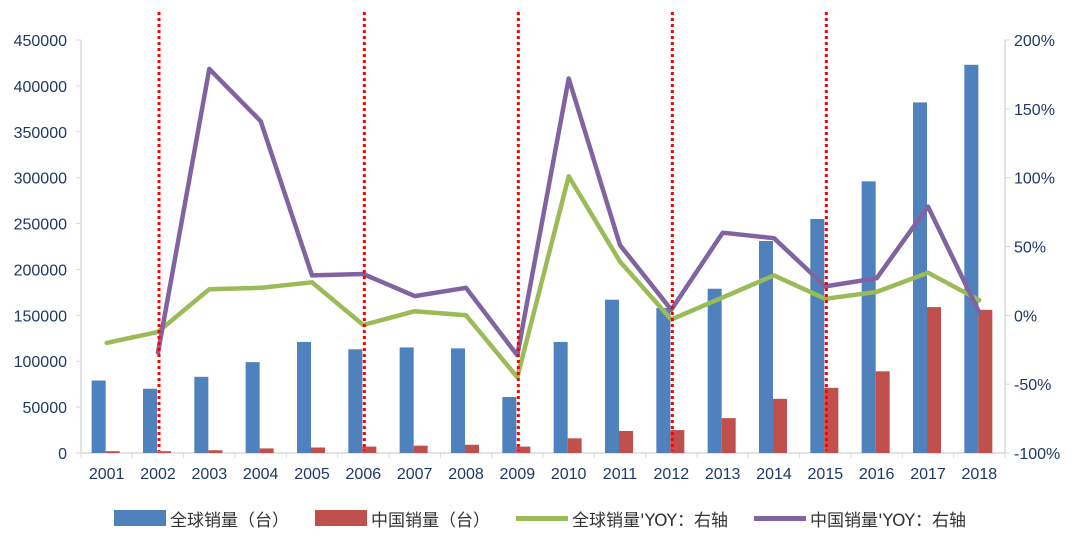 Image resolution: width=1080 pixels, height=545 pixels. I want to click on left-axis-tick-label: 250000, so click(40, 225).